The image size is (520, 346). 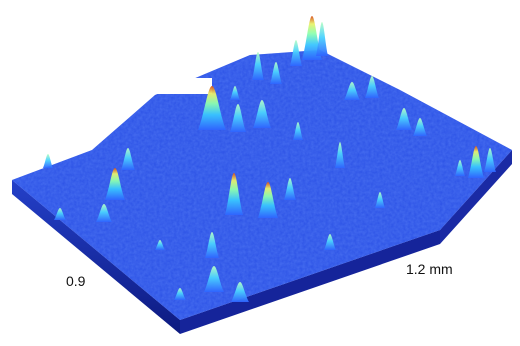 What do you see at coordinates (76, 281) in the screenshot?
I see `depth-extent-label: 0.9` at bounding box center [76, 281].